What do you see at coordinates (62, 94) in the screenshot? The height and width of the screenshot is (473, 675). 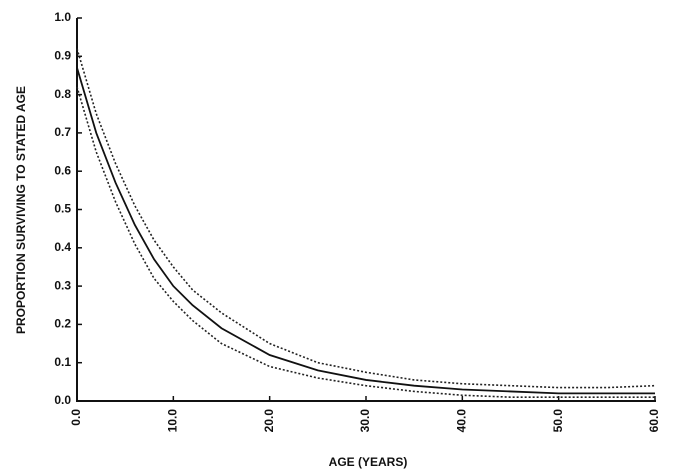 I see `y-tick-label: 0.8` at bounding box center [62, 94].